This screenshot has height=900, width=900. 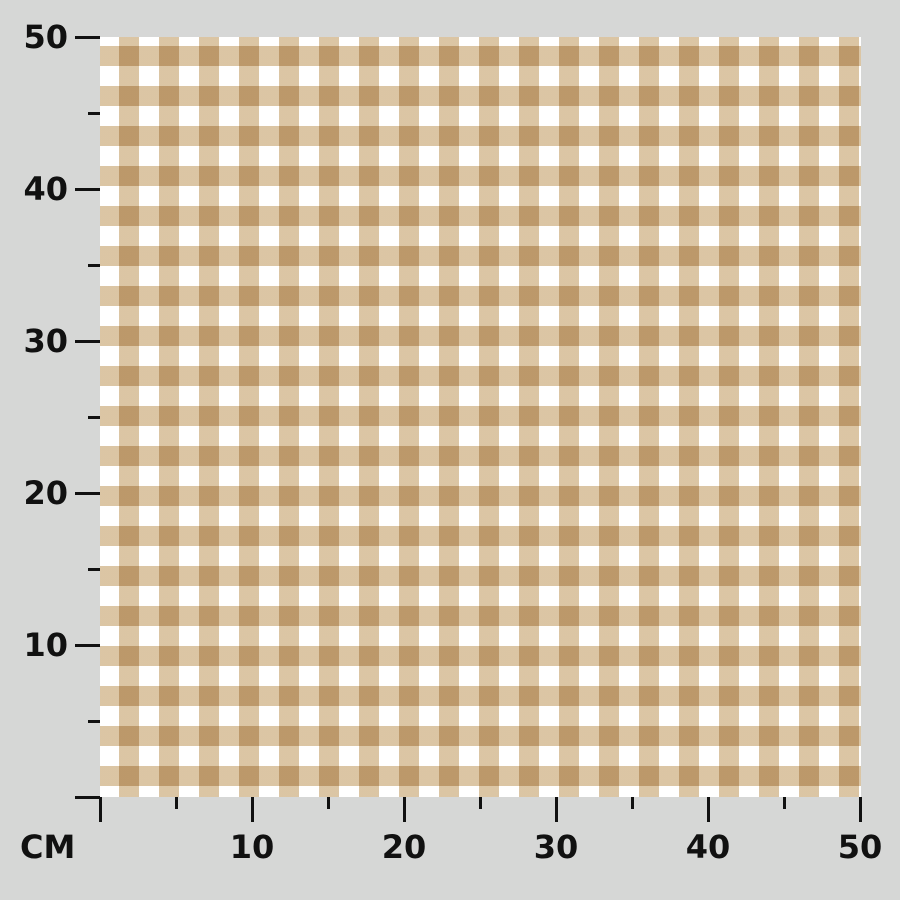 What do you see at coordinates (45, 493) in the screenshot?
I see `y-tick-label: 20` at bounding box center [45, 493].